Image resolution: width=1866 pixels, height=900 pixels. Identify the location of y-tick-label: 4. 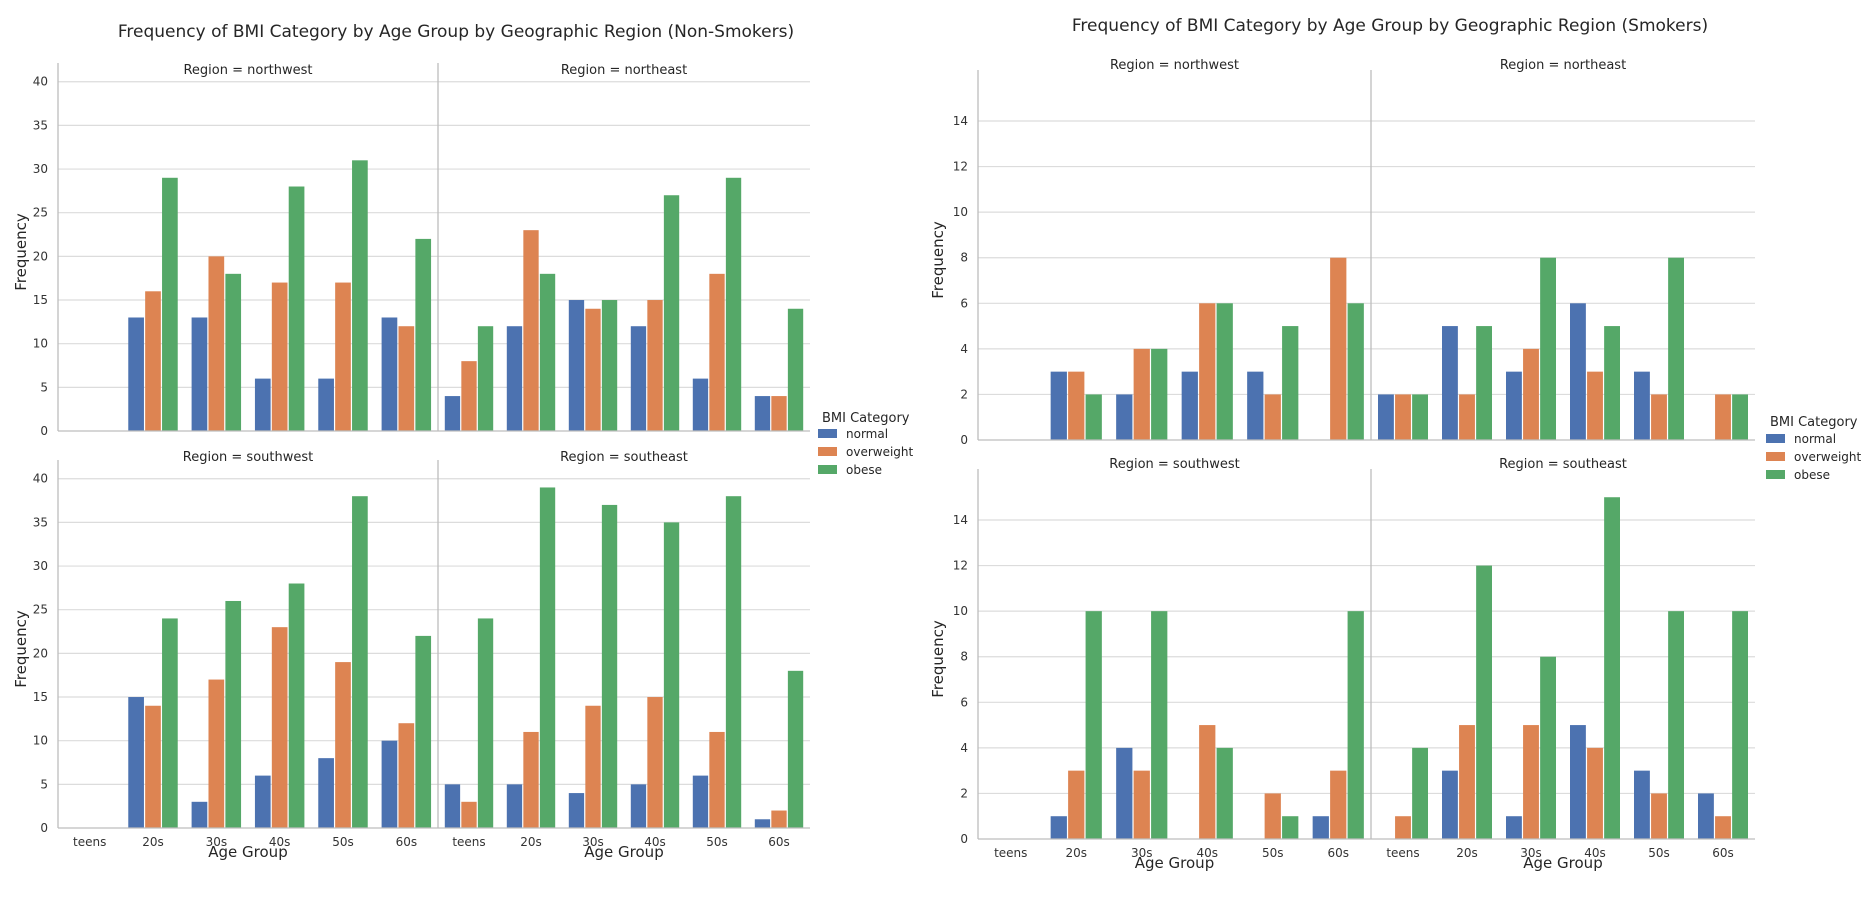
(964, 349).